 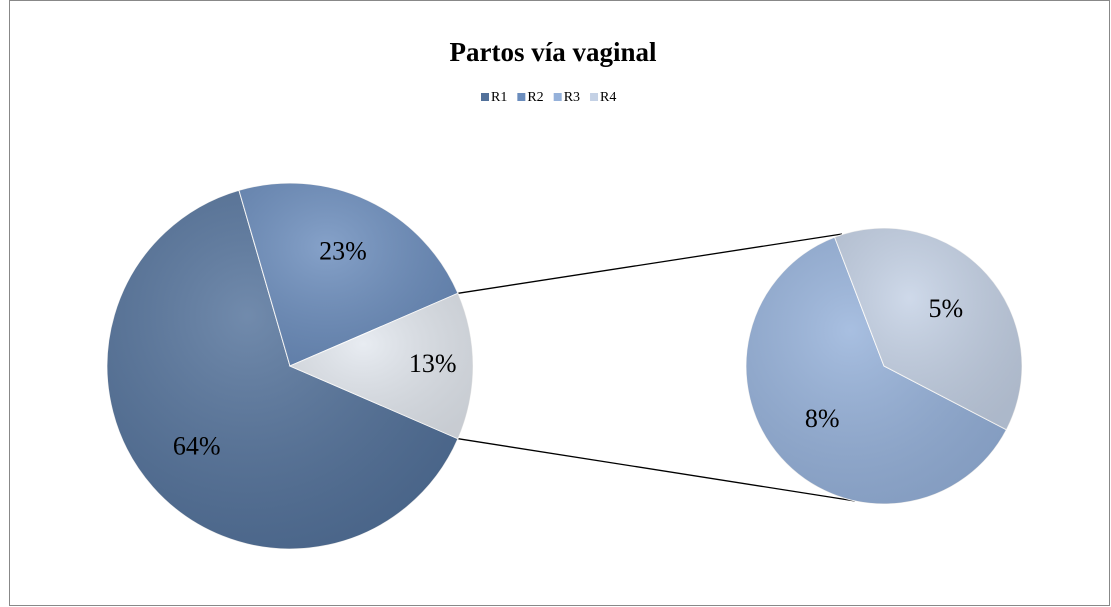 I want to click on legend-label: R1, so click(x=499, y=97).